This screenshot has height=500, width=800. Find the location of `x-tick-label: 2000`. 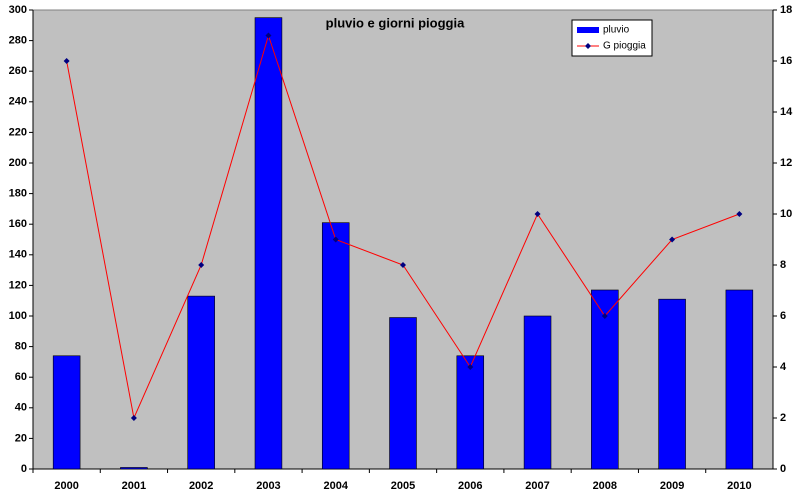

x-tick-label: 2000 is located at coordinates (66, 486).